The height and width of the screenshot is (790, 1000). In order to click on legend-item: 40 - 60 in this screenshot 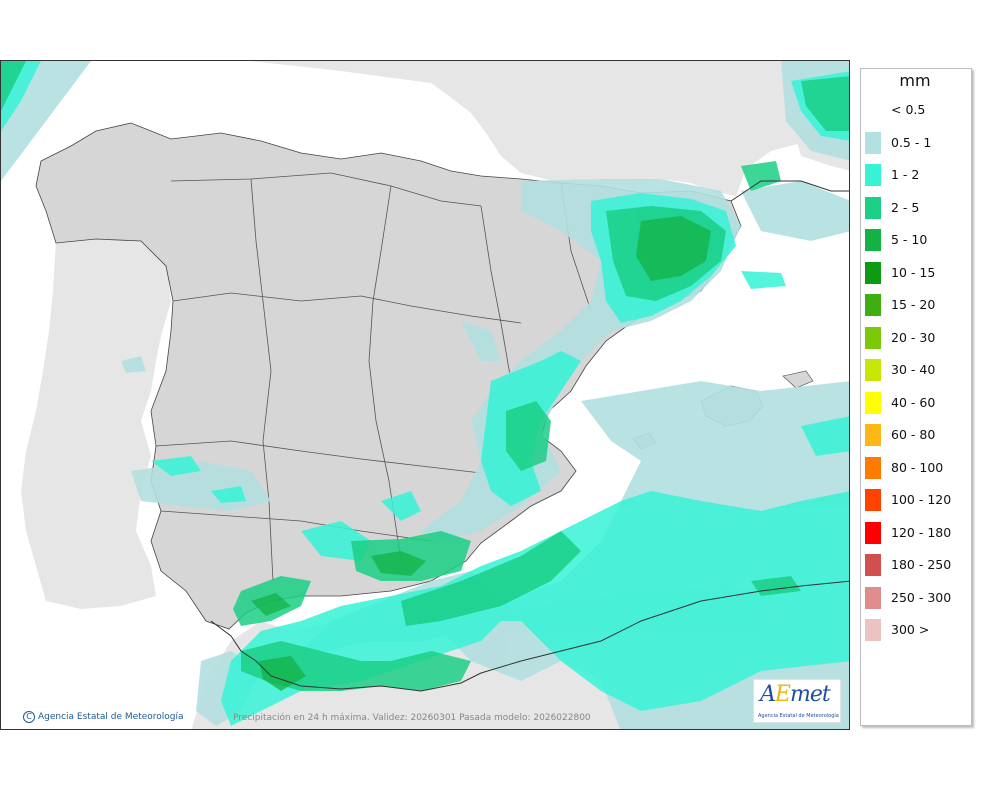, I will do `click(917, 402)`.